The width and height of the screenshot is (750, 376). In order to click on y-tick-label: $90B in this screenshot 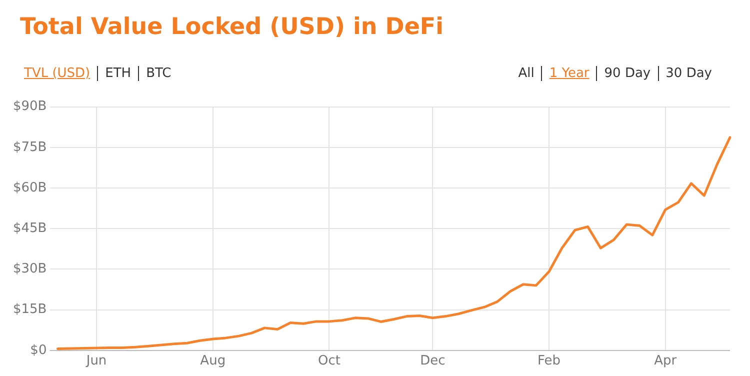, I will do `click(29, 106)`.